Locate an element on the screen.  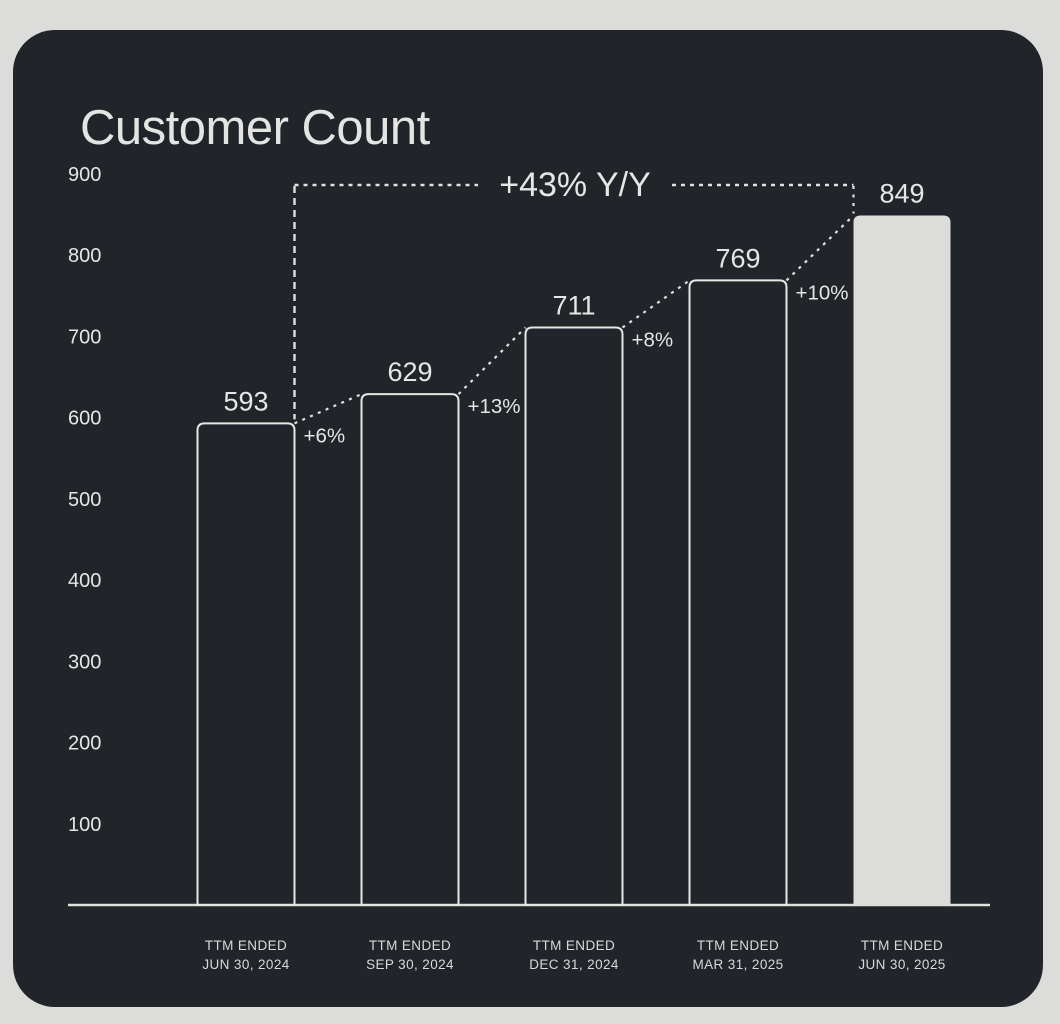
yoy-annotation-label: +43% Y/Y is located at coordinates (575, 185).